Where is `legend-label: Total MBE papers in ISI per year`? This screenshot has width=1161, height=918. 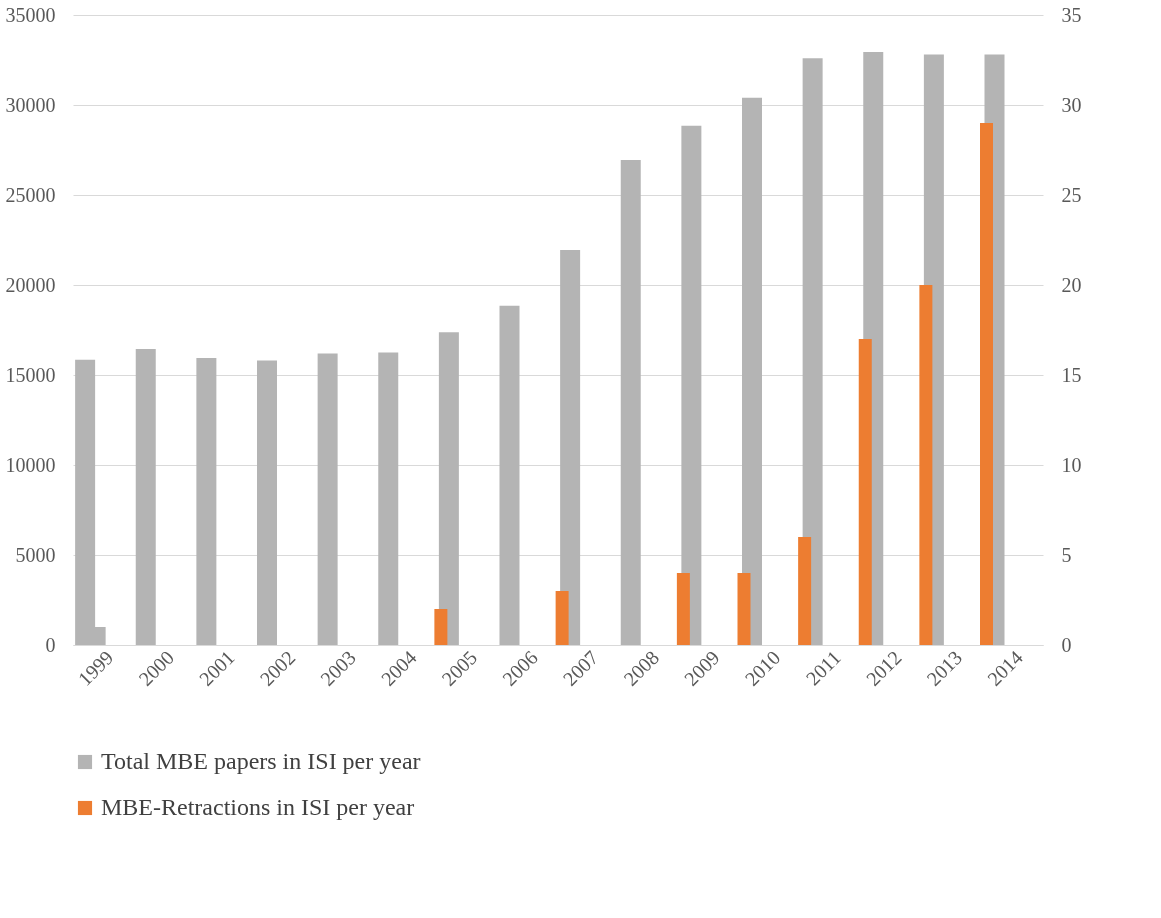 legend-label: Total MBE papers in ISI per year is located at coordinates (261, 761).